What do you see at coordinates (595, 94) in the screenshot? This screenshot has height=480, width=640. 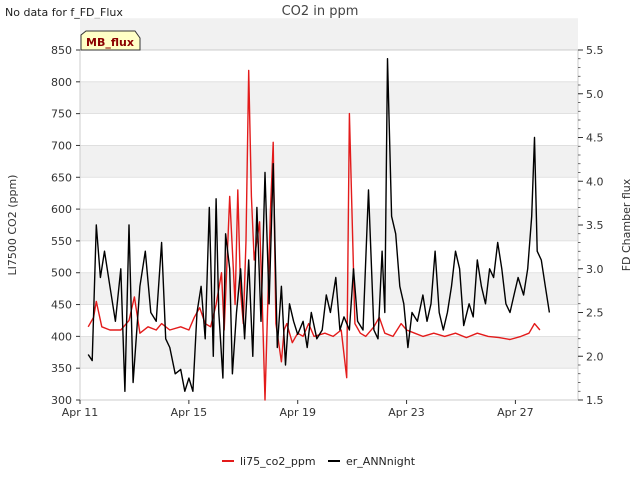 I see `y2-tick-label: 5.0` at bounding box center [595, 94].